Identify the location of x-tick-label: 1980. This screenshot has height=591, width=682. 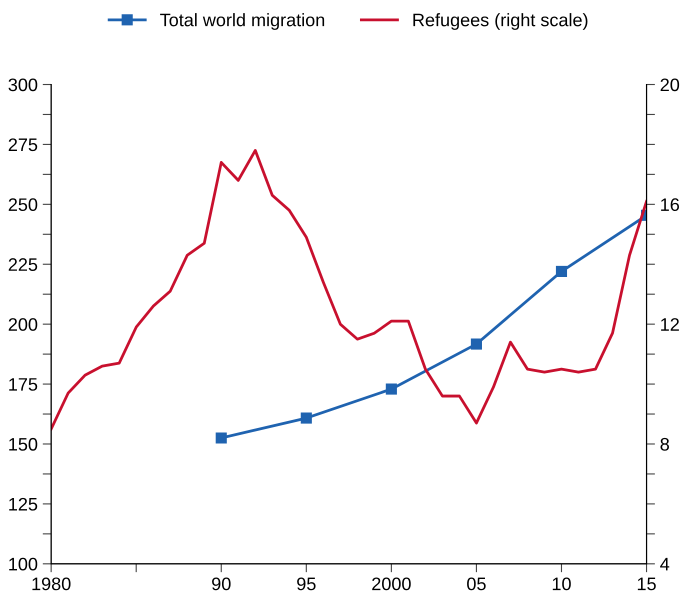
(51, 583).